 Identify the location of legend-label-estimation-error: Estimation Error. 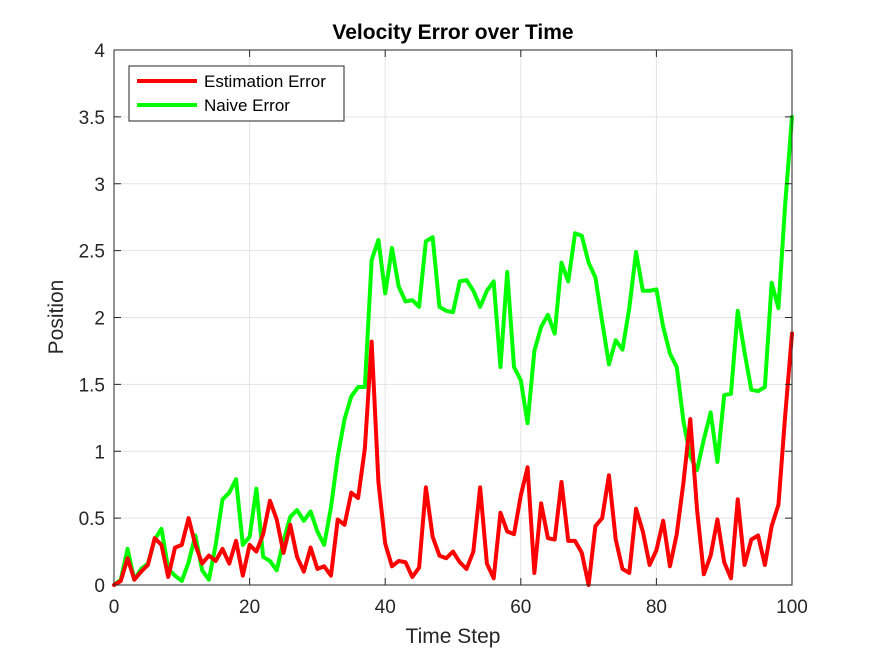
(265, 81).